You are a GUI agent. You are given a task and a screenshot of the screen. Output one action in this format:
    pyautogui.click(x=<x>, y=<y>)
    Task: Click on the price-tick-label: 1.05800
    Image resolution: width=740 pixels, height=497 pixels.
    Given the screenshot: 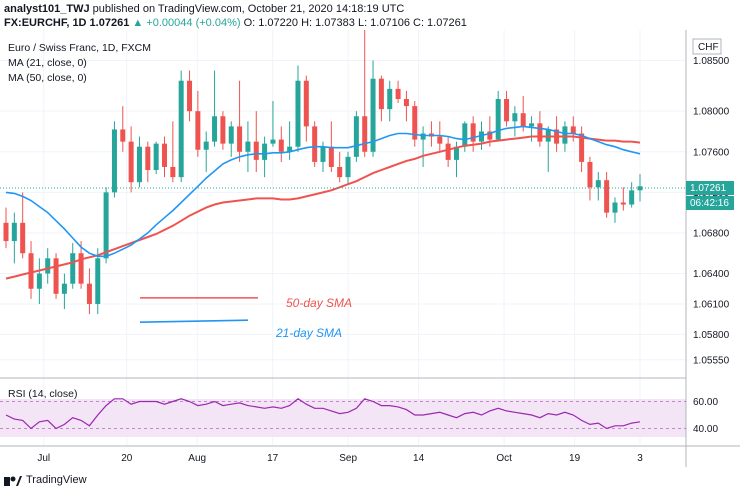 What is the action you would take?
    pyautogui.click(x=711, y=335)
    